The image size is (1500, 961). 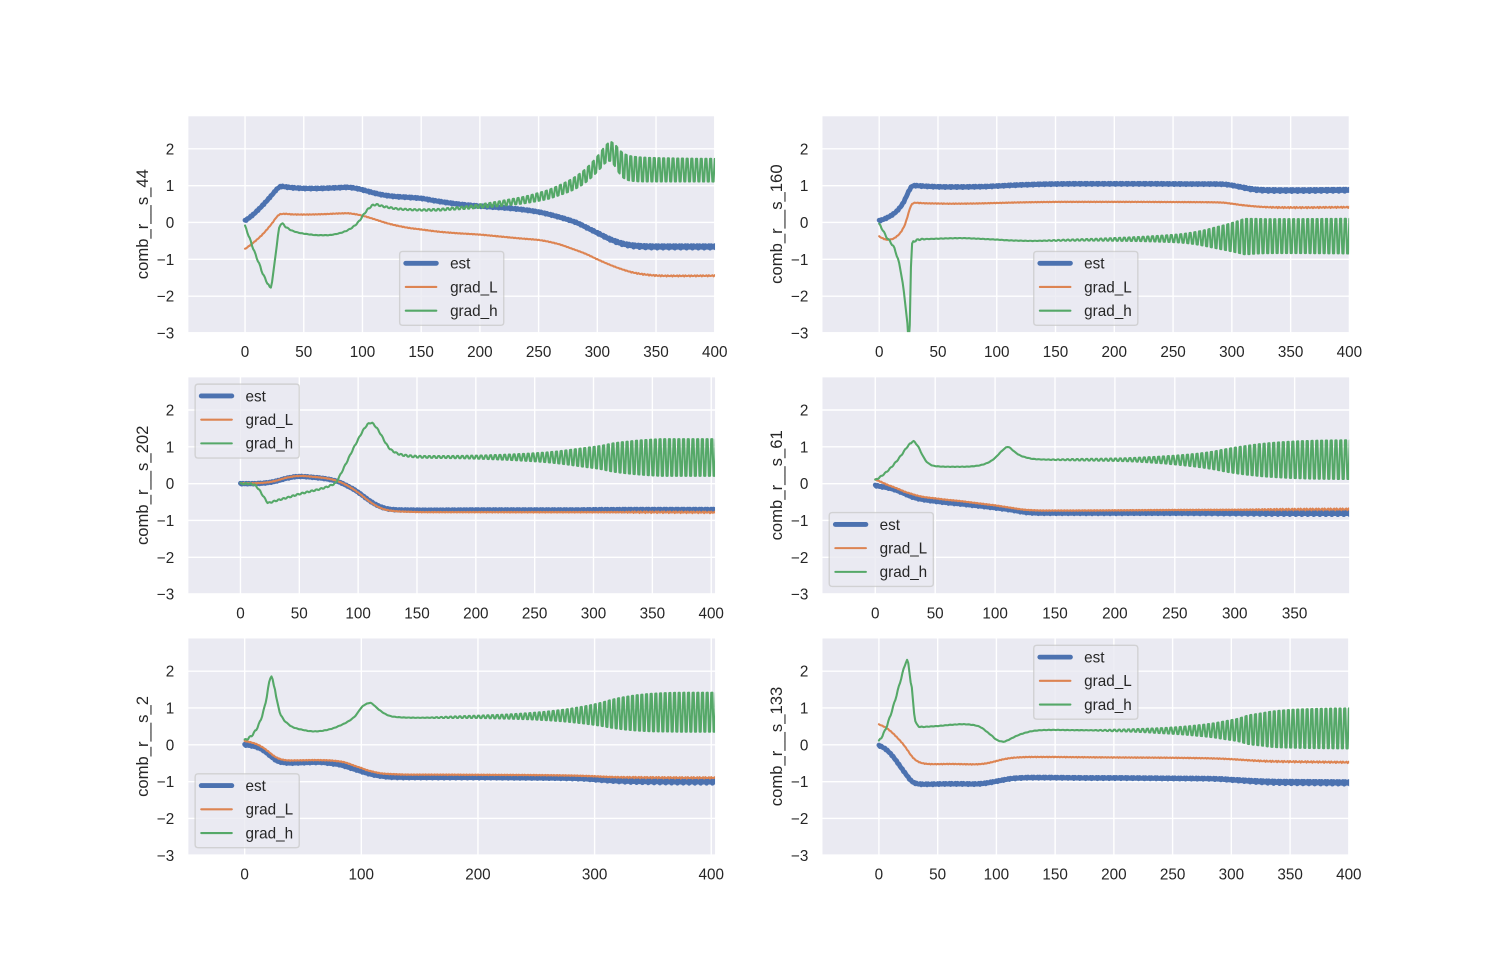 I want to click on svg-text: comb_r__s_2, so click(x=142, y=746).